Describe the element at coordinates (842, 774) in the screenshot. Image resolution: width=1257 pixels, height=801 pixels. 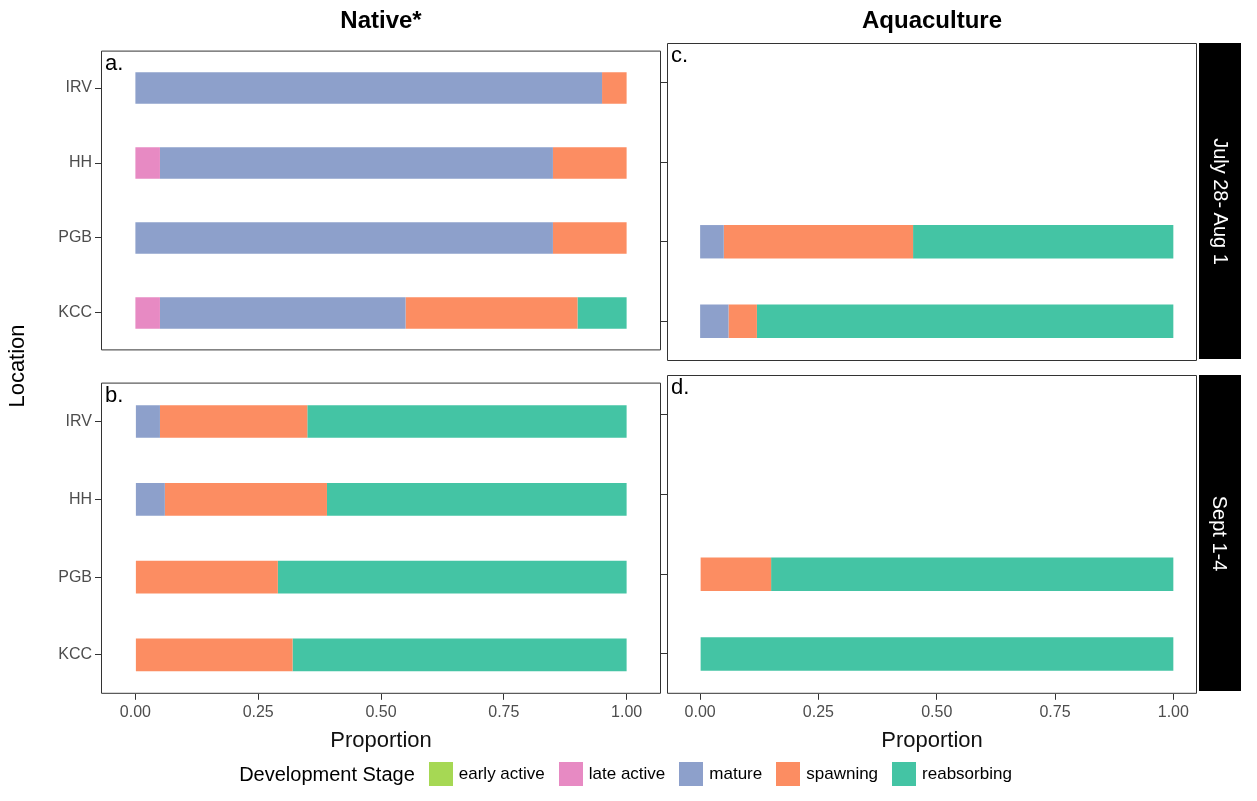
I see `legend-label: spawning` at that location.